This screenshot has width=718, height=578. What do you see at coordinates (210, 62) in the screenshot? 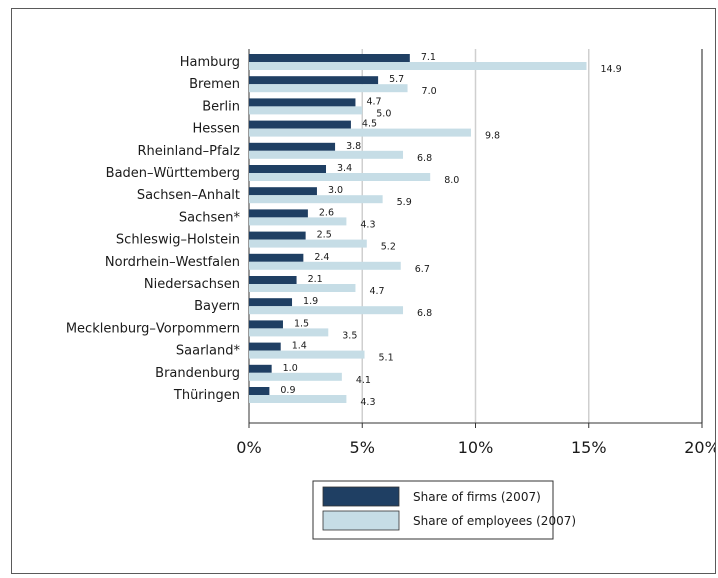
I see `category-label: Hamburg` at bounding box center [210, 62].